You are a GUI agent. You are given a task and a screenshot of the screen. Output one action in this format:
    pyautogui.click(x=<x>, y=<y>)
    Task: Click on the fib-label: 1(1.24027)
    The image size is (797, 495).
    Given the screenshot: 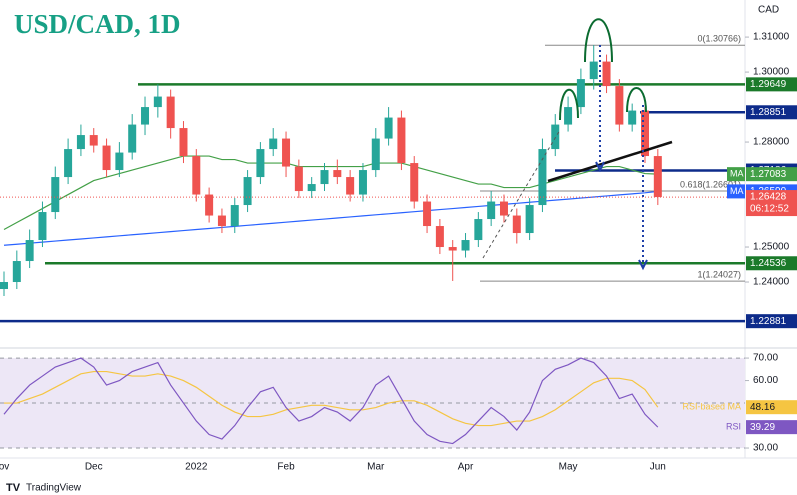 What is the action you would take?
    pyautogui.click(x=719, y=274)
    